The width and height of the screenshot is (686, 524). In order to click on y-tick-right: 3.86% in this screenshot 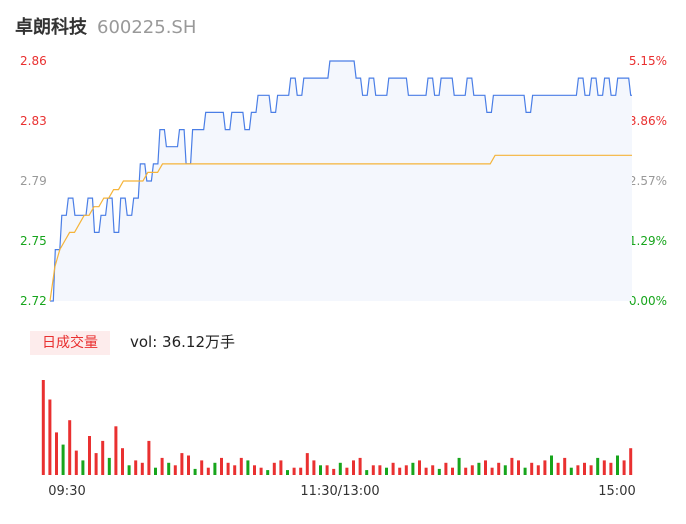, I will do `click(648, 121)`.